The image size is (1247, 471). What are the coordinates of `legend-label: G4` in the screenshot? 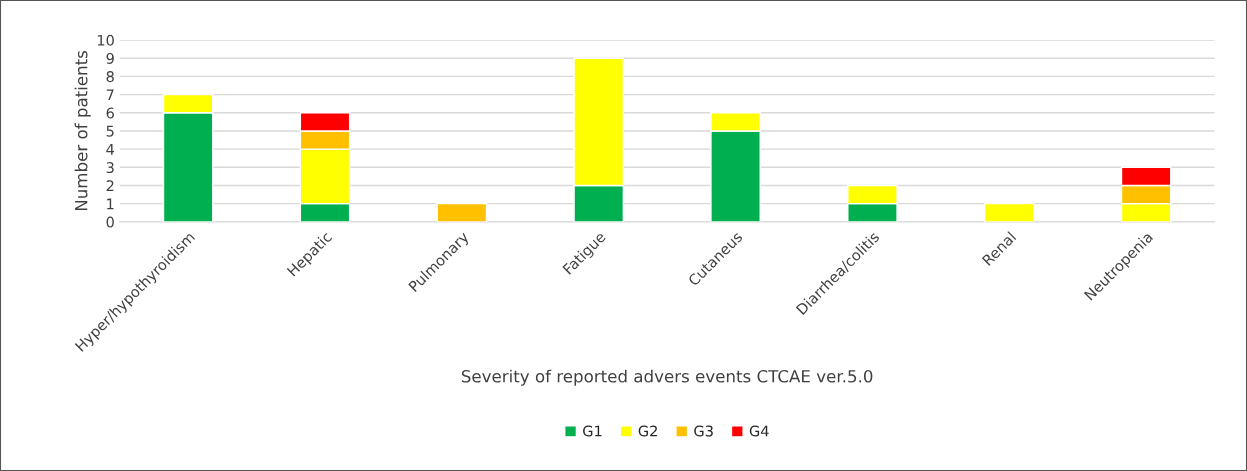 It's located at (759, 431).